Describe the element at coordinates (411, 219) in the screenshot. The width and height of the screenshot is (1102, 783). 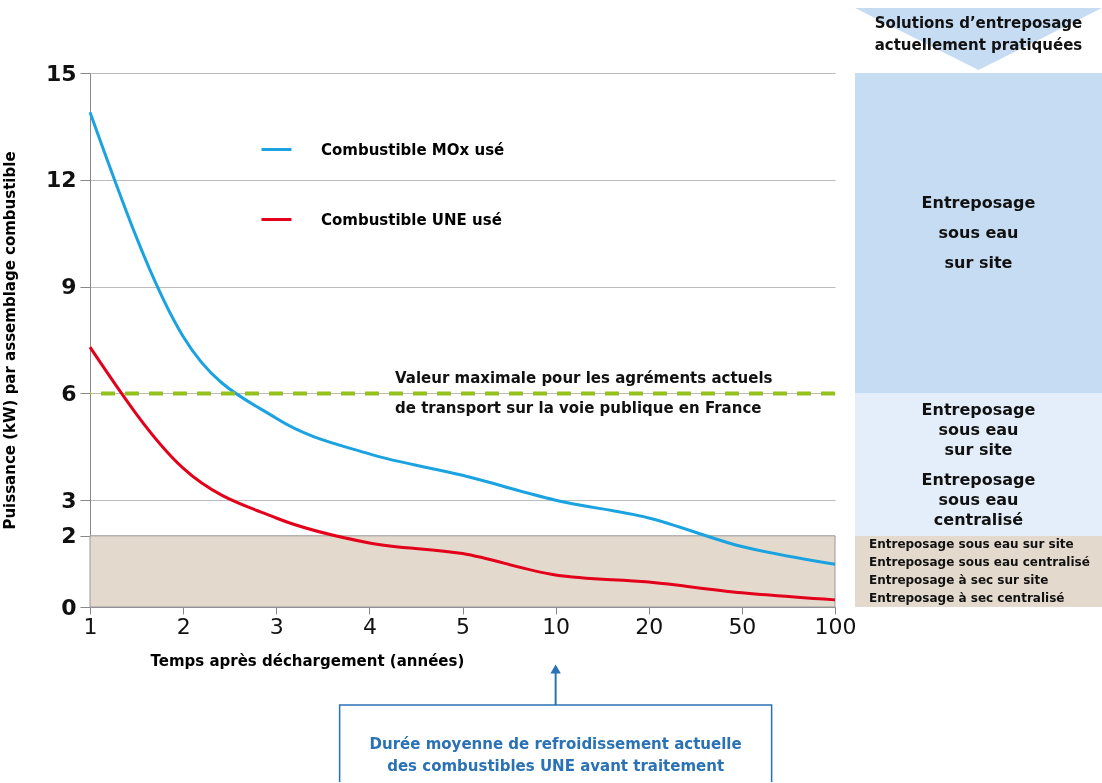
I see `legend-label: Combustible UNE usé` at that location.